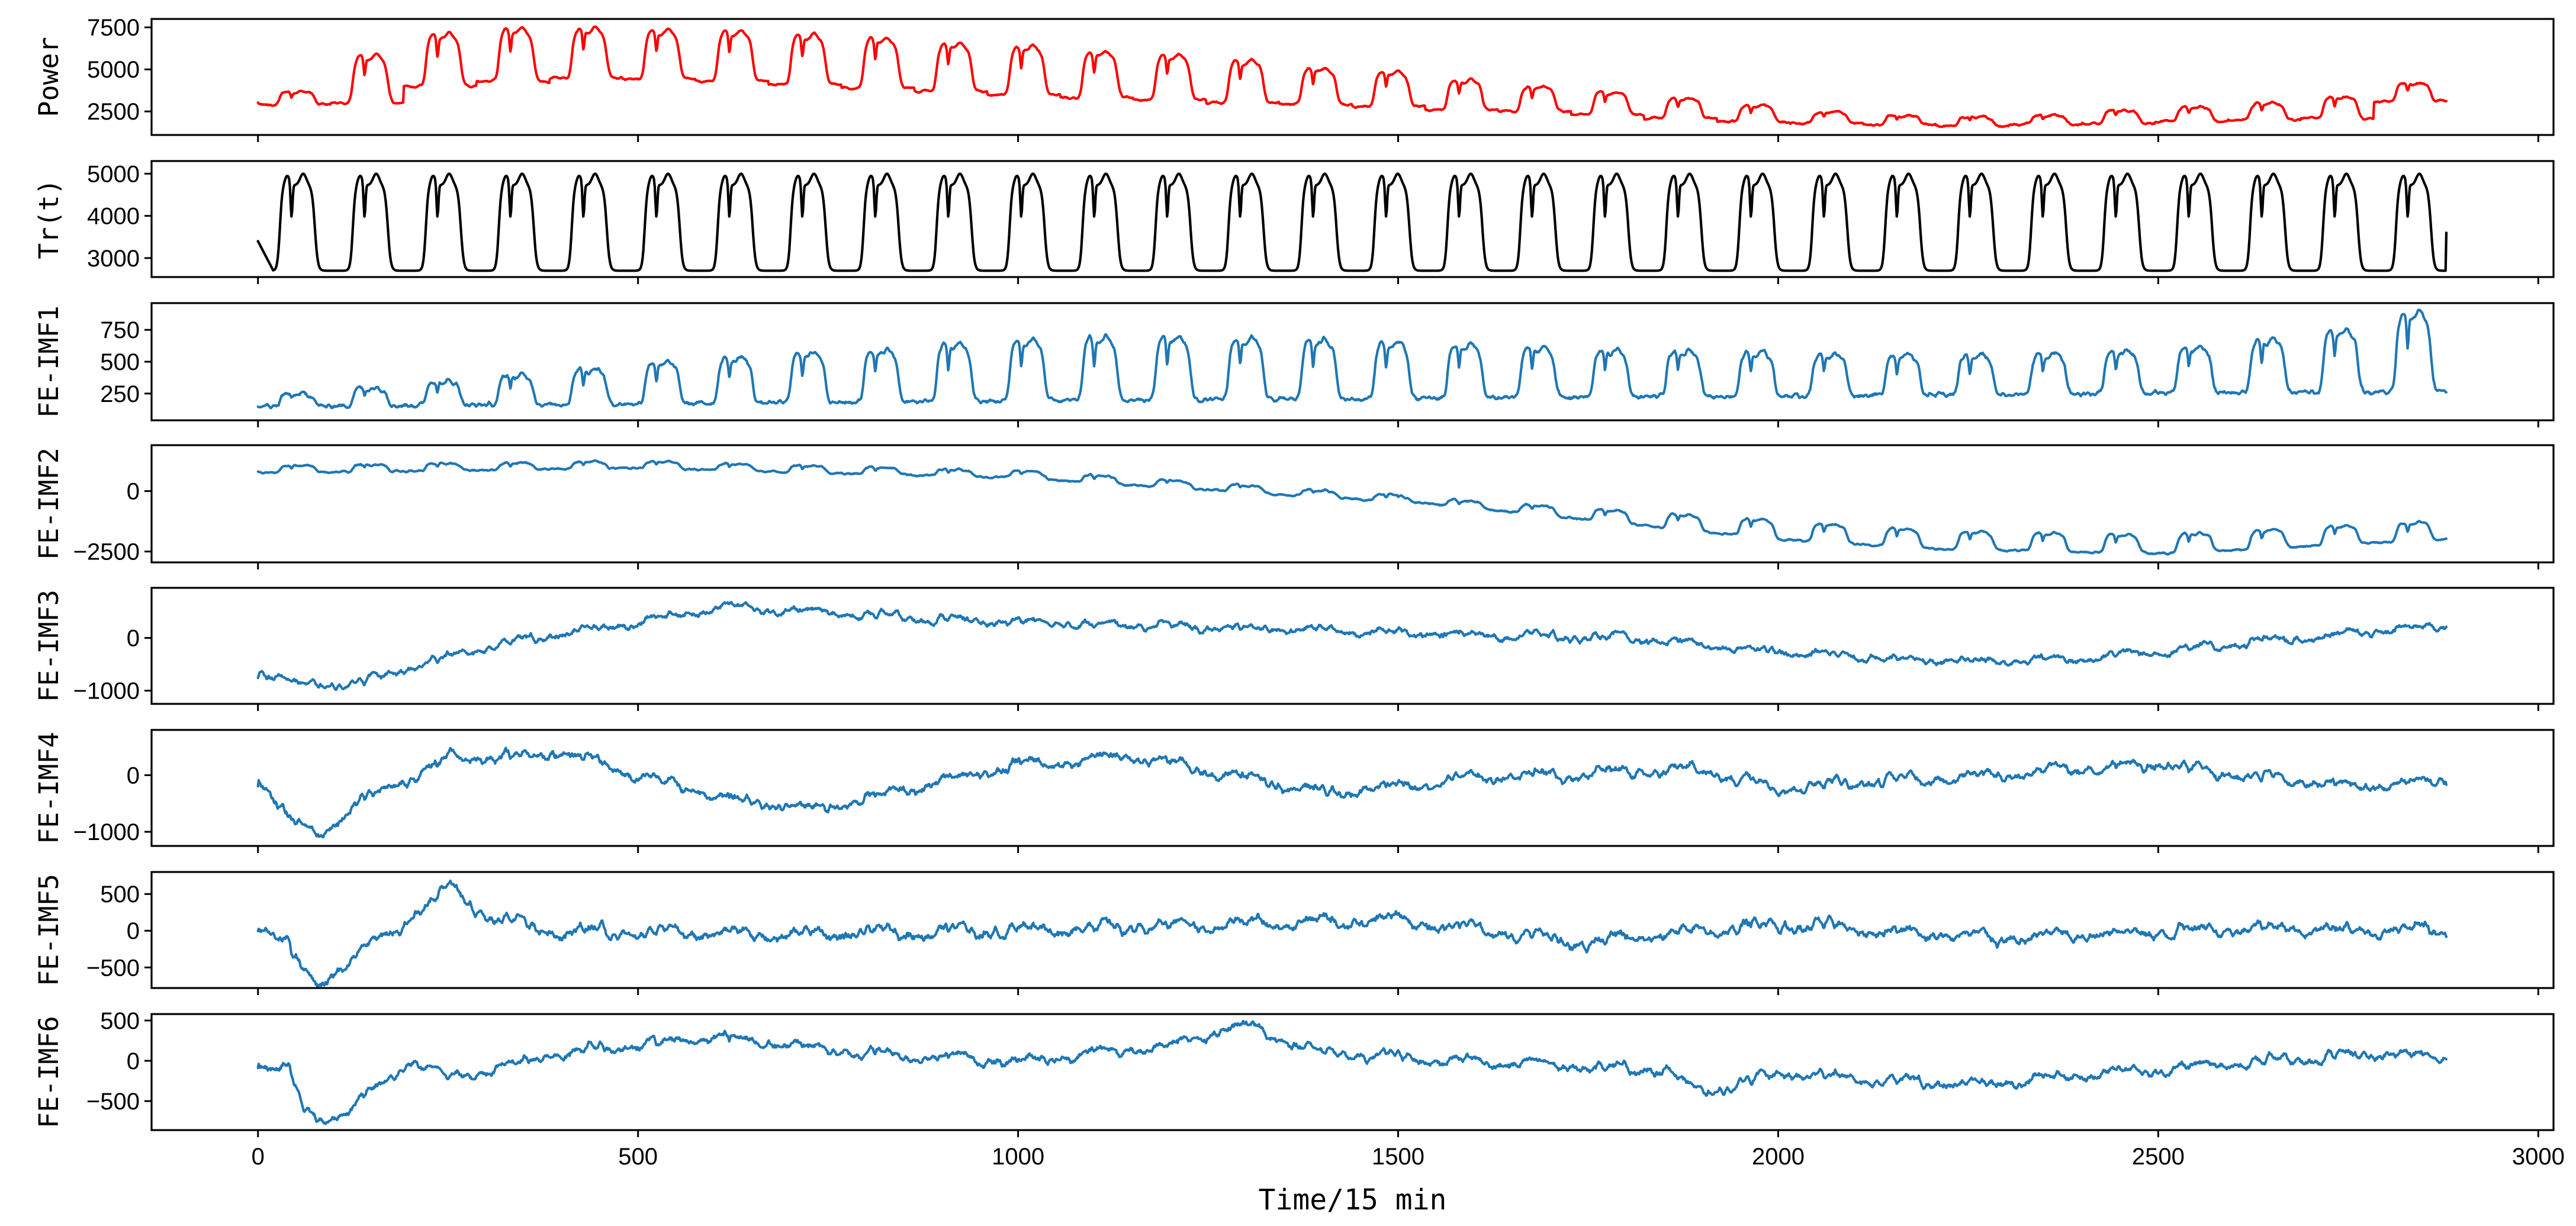 The image size is (2576, 1226). What do you see at coordinates (49, 1072) in the screenshot?
I see `y-axis-label: FE-IMF6` at bounding box center [49, 1072].